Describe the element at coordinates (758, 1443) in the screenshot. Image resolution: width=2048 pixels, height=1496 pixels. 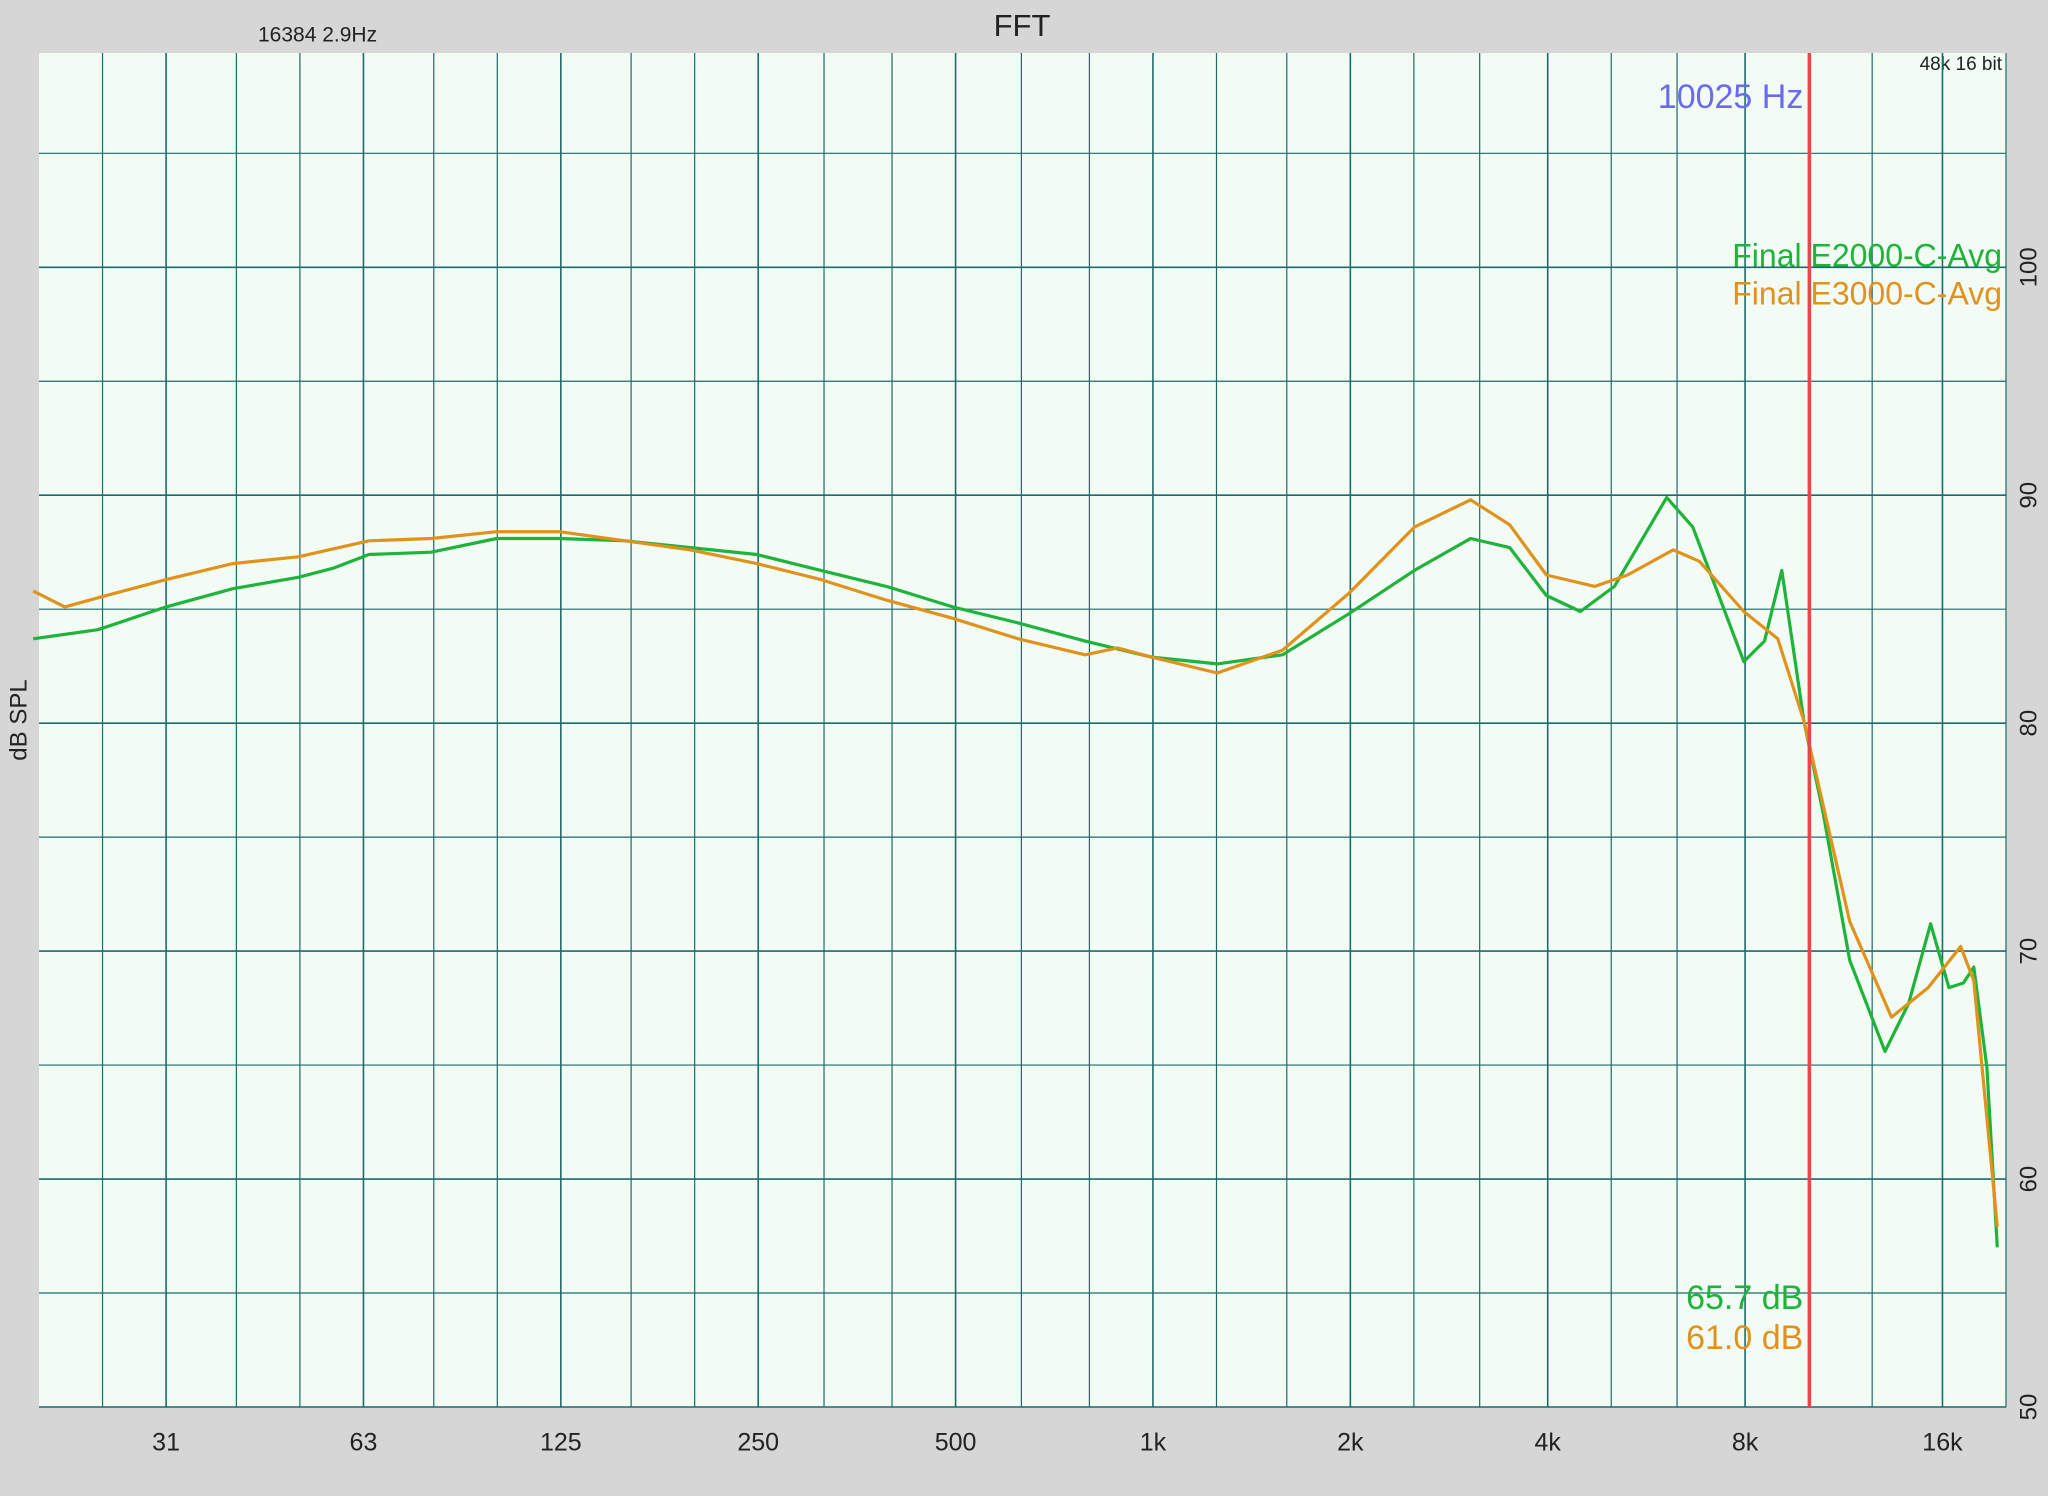
I see `x-tick-label: 250` at that location.